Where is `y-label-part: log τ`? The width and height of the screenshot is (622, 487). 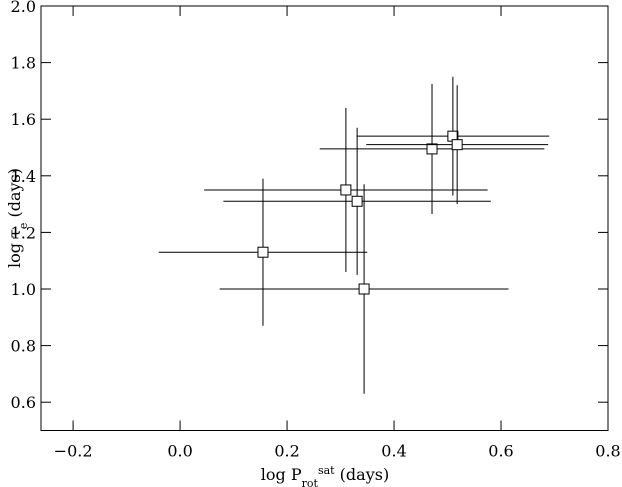 y-label-part: log τ is located at coordinates (14, 248).